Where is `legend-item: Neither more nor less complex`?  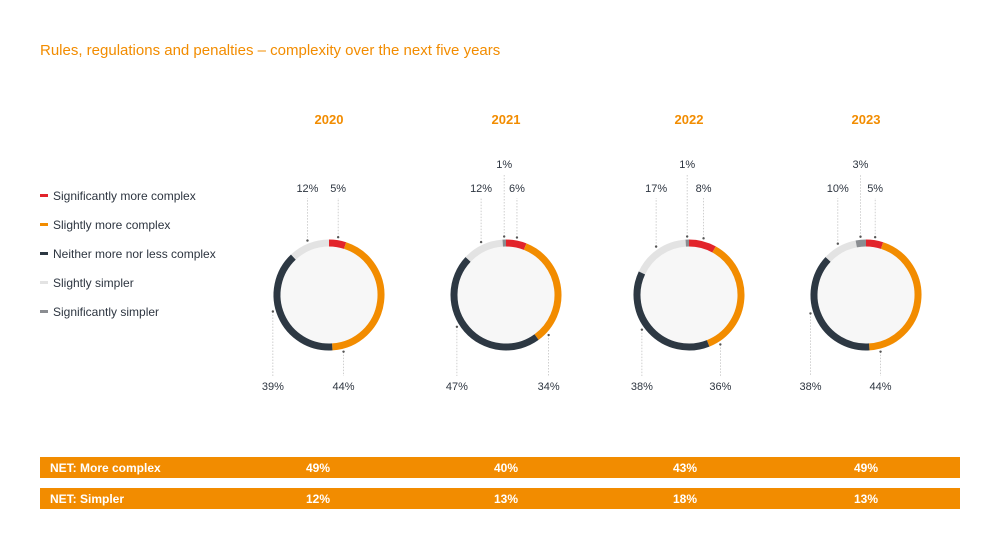
legend-item: Neither more nor less complex is located at coordinates (128, 253).